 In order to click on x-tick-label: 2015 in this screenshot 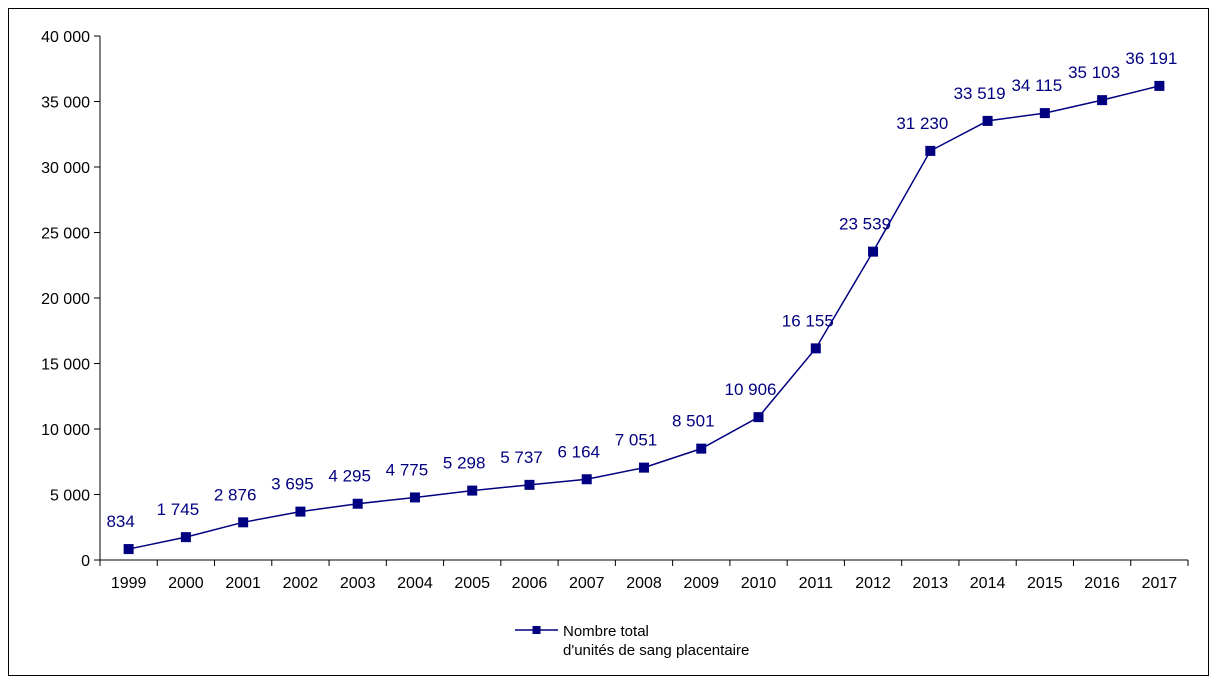, I will do `click(1045, 583)`.